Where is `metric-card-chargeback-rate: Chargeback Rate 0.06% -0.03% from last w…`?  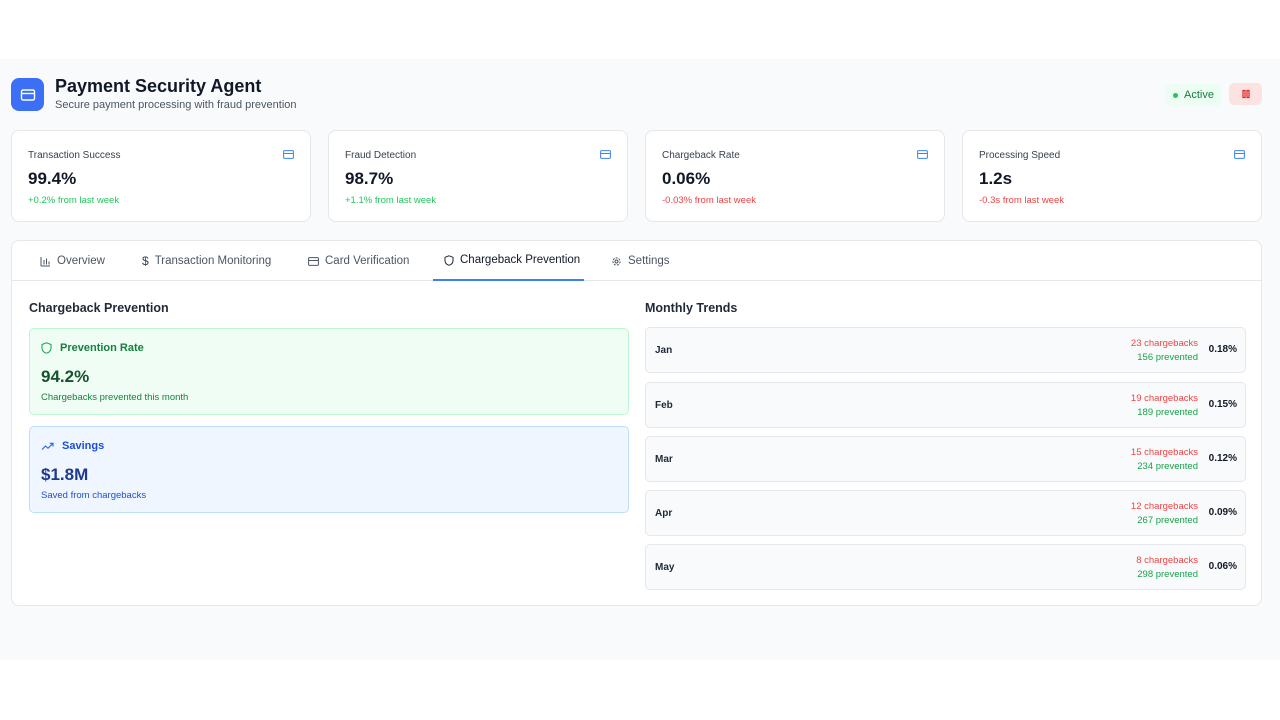
metric-card-chargeback-rate: Chargeback Rate 0.06% -0.03% from last w… is located at coordinates (795, 176).